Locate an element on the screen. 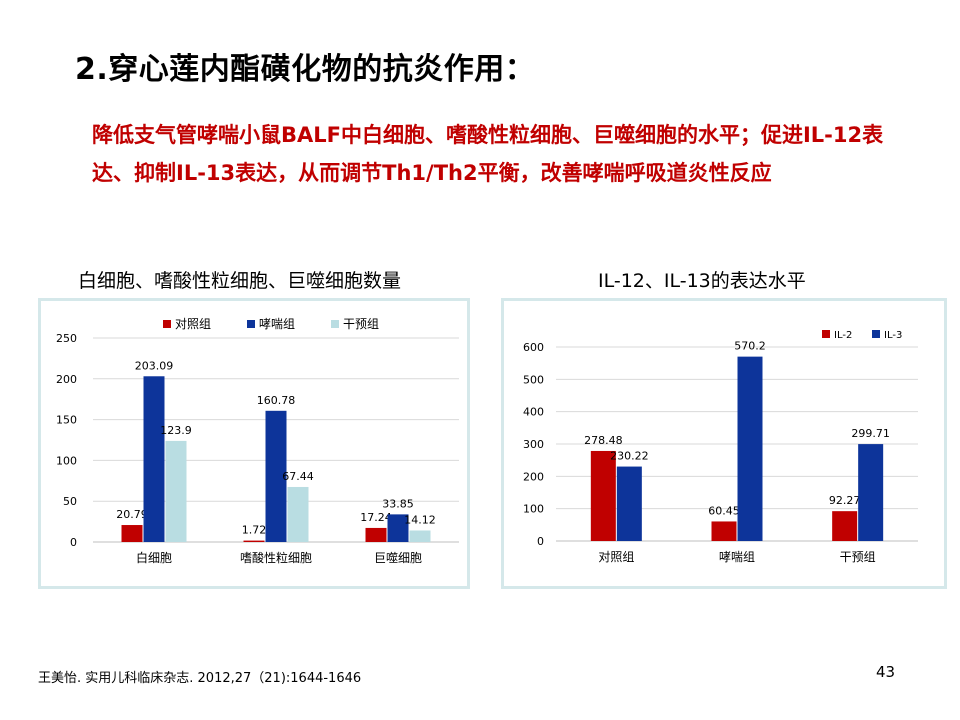 Image resolution: width=960 pixels, height=720 pixels. data-label: 123.9 is located at coordinates (176, 430).